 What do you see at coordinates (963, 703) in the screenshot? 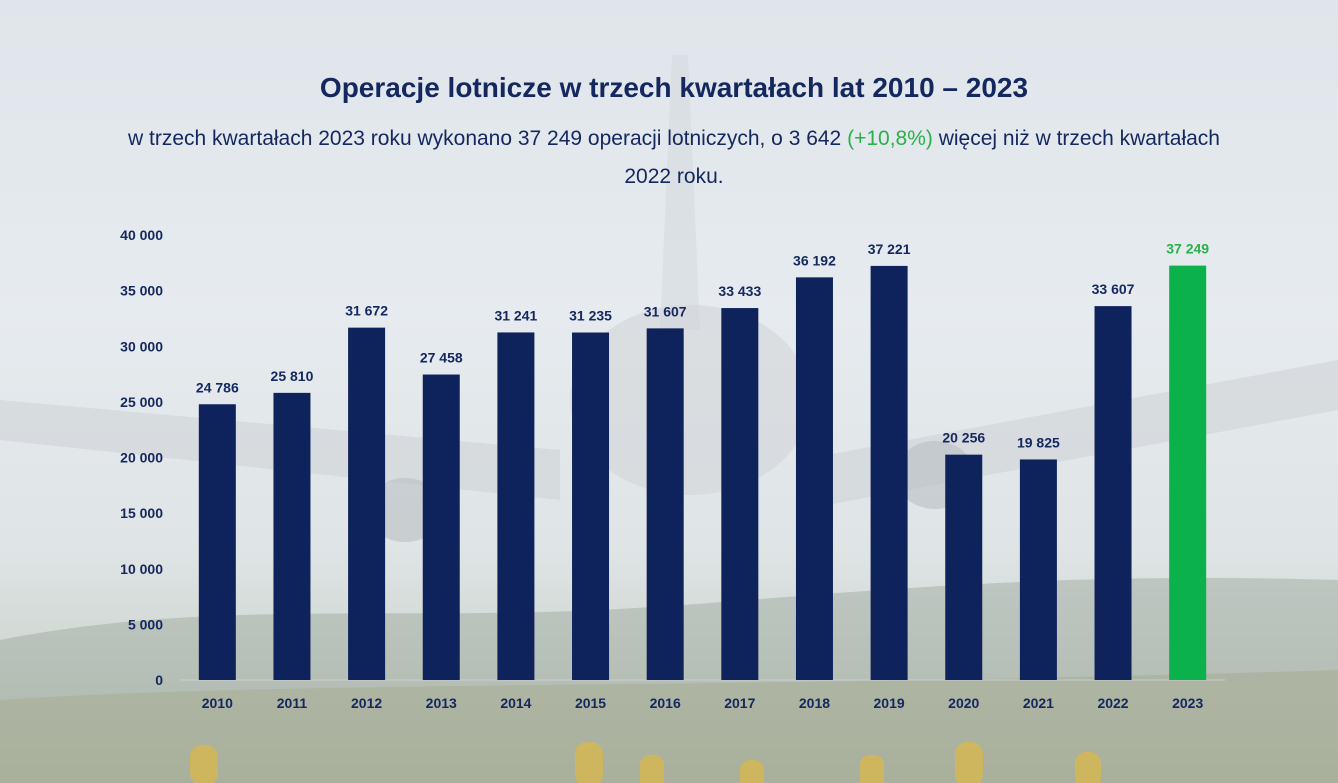
I see `x-tick-label: 2020` at bounding box center [963, 703].